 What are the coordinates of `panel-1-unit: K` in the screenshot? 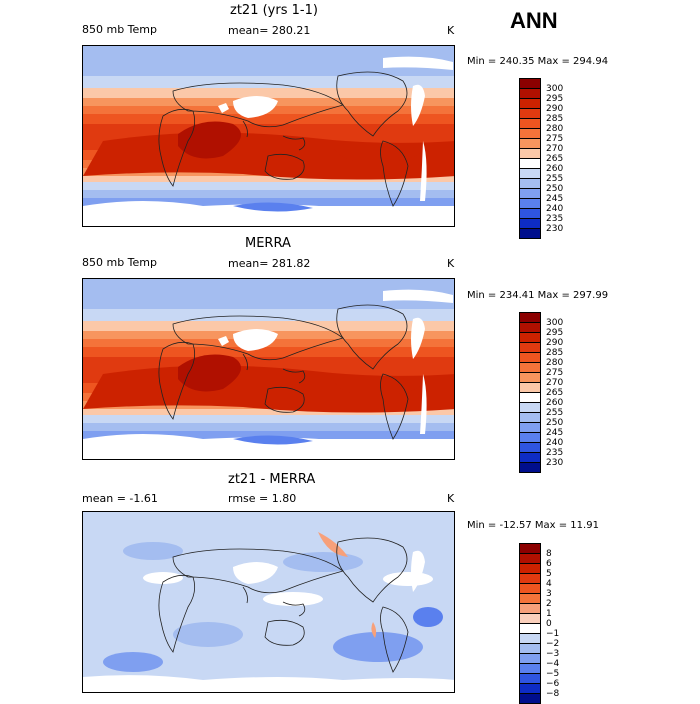 It's located at (451, 30).